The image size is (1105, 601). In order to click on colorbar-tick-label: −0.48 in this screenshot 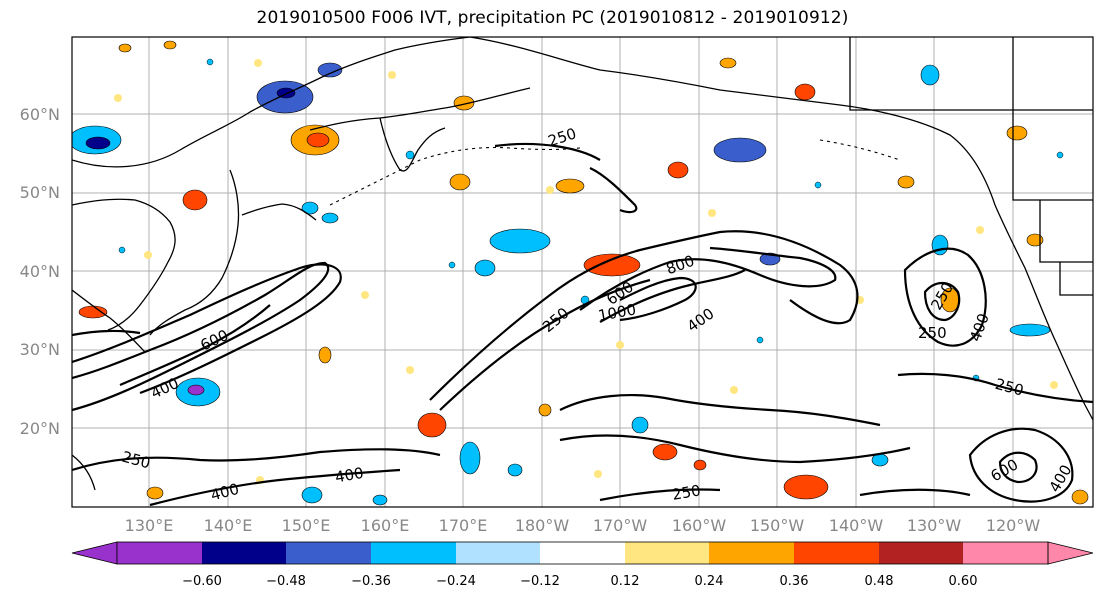, I will do `click(286, 581)`.